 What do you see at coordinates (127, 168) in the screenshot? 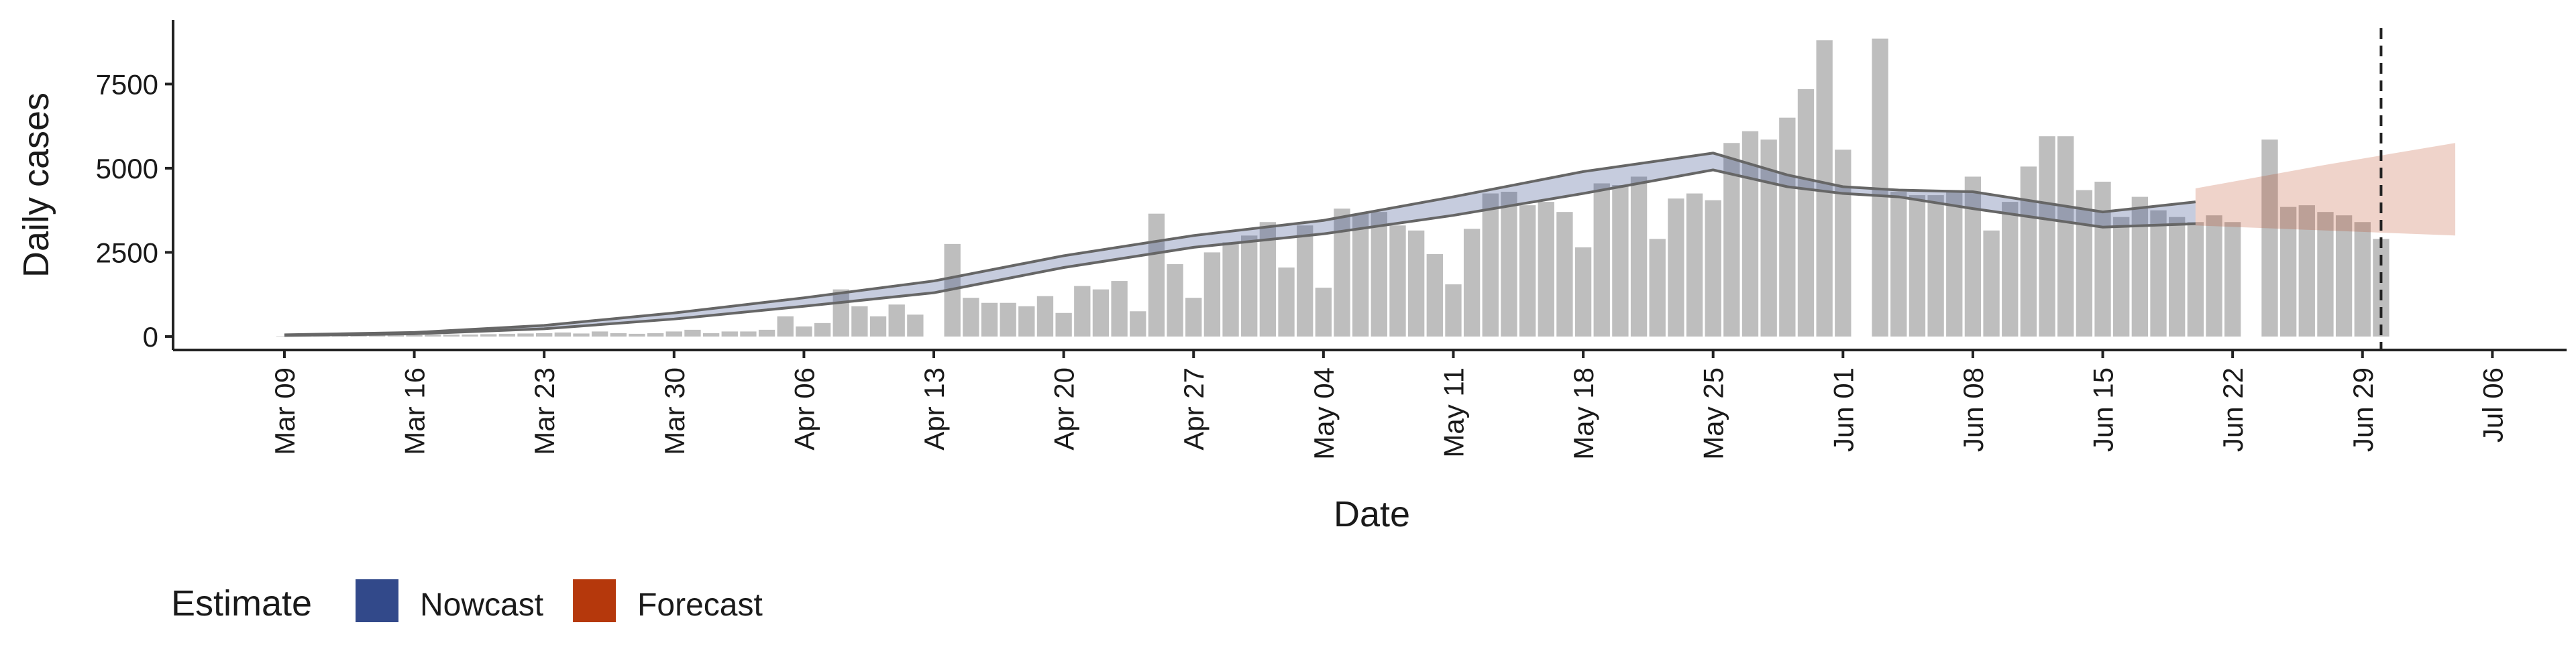
I see `y-tick-label: 5000` at bounding box center [127, 168].